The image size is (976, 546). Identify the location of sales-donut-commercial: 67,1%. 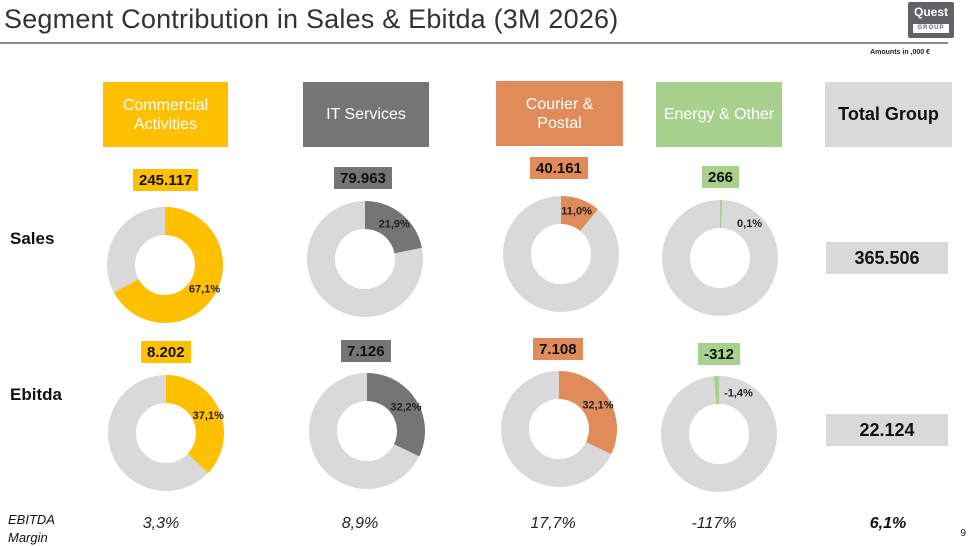
(165, 265).